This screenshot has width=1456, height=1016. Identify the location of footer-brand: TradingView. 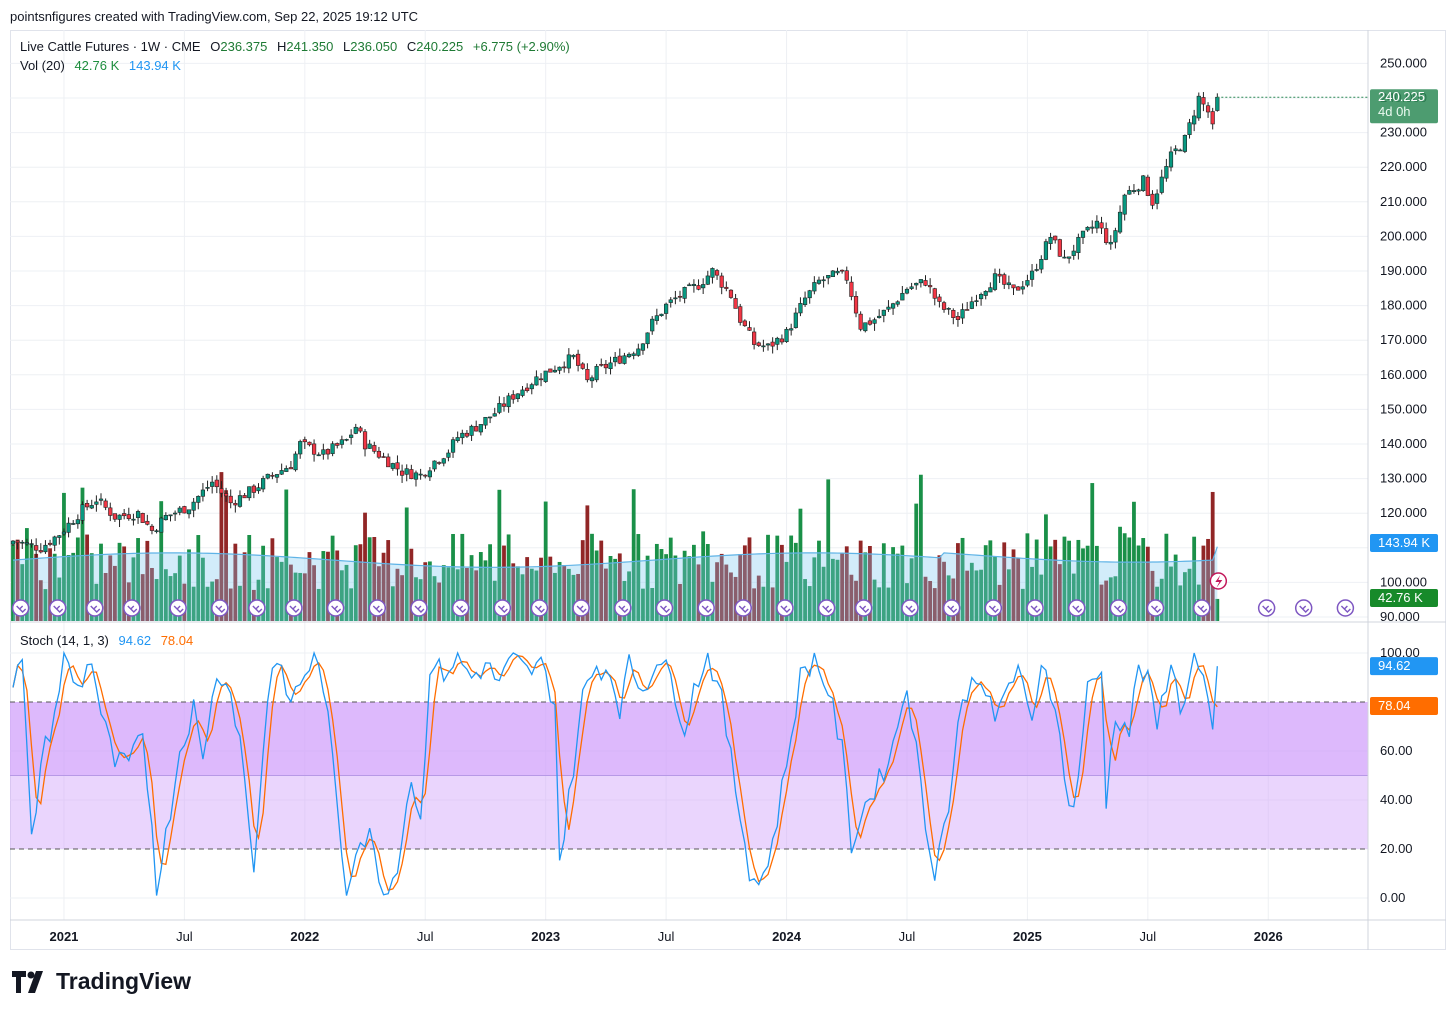
(101, 981).